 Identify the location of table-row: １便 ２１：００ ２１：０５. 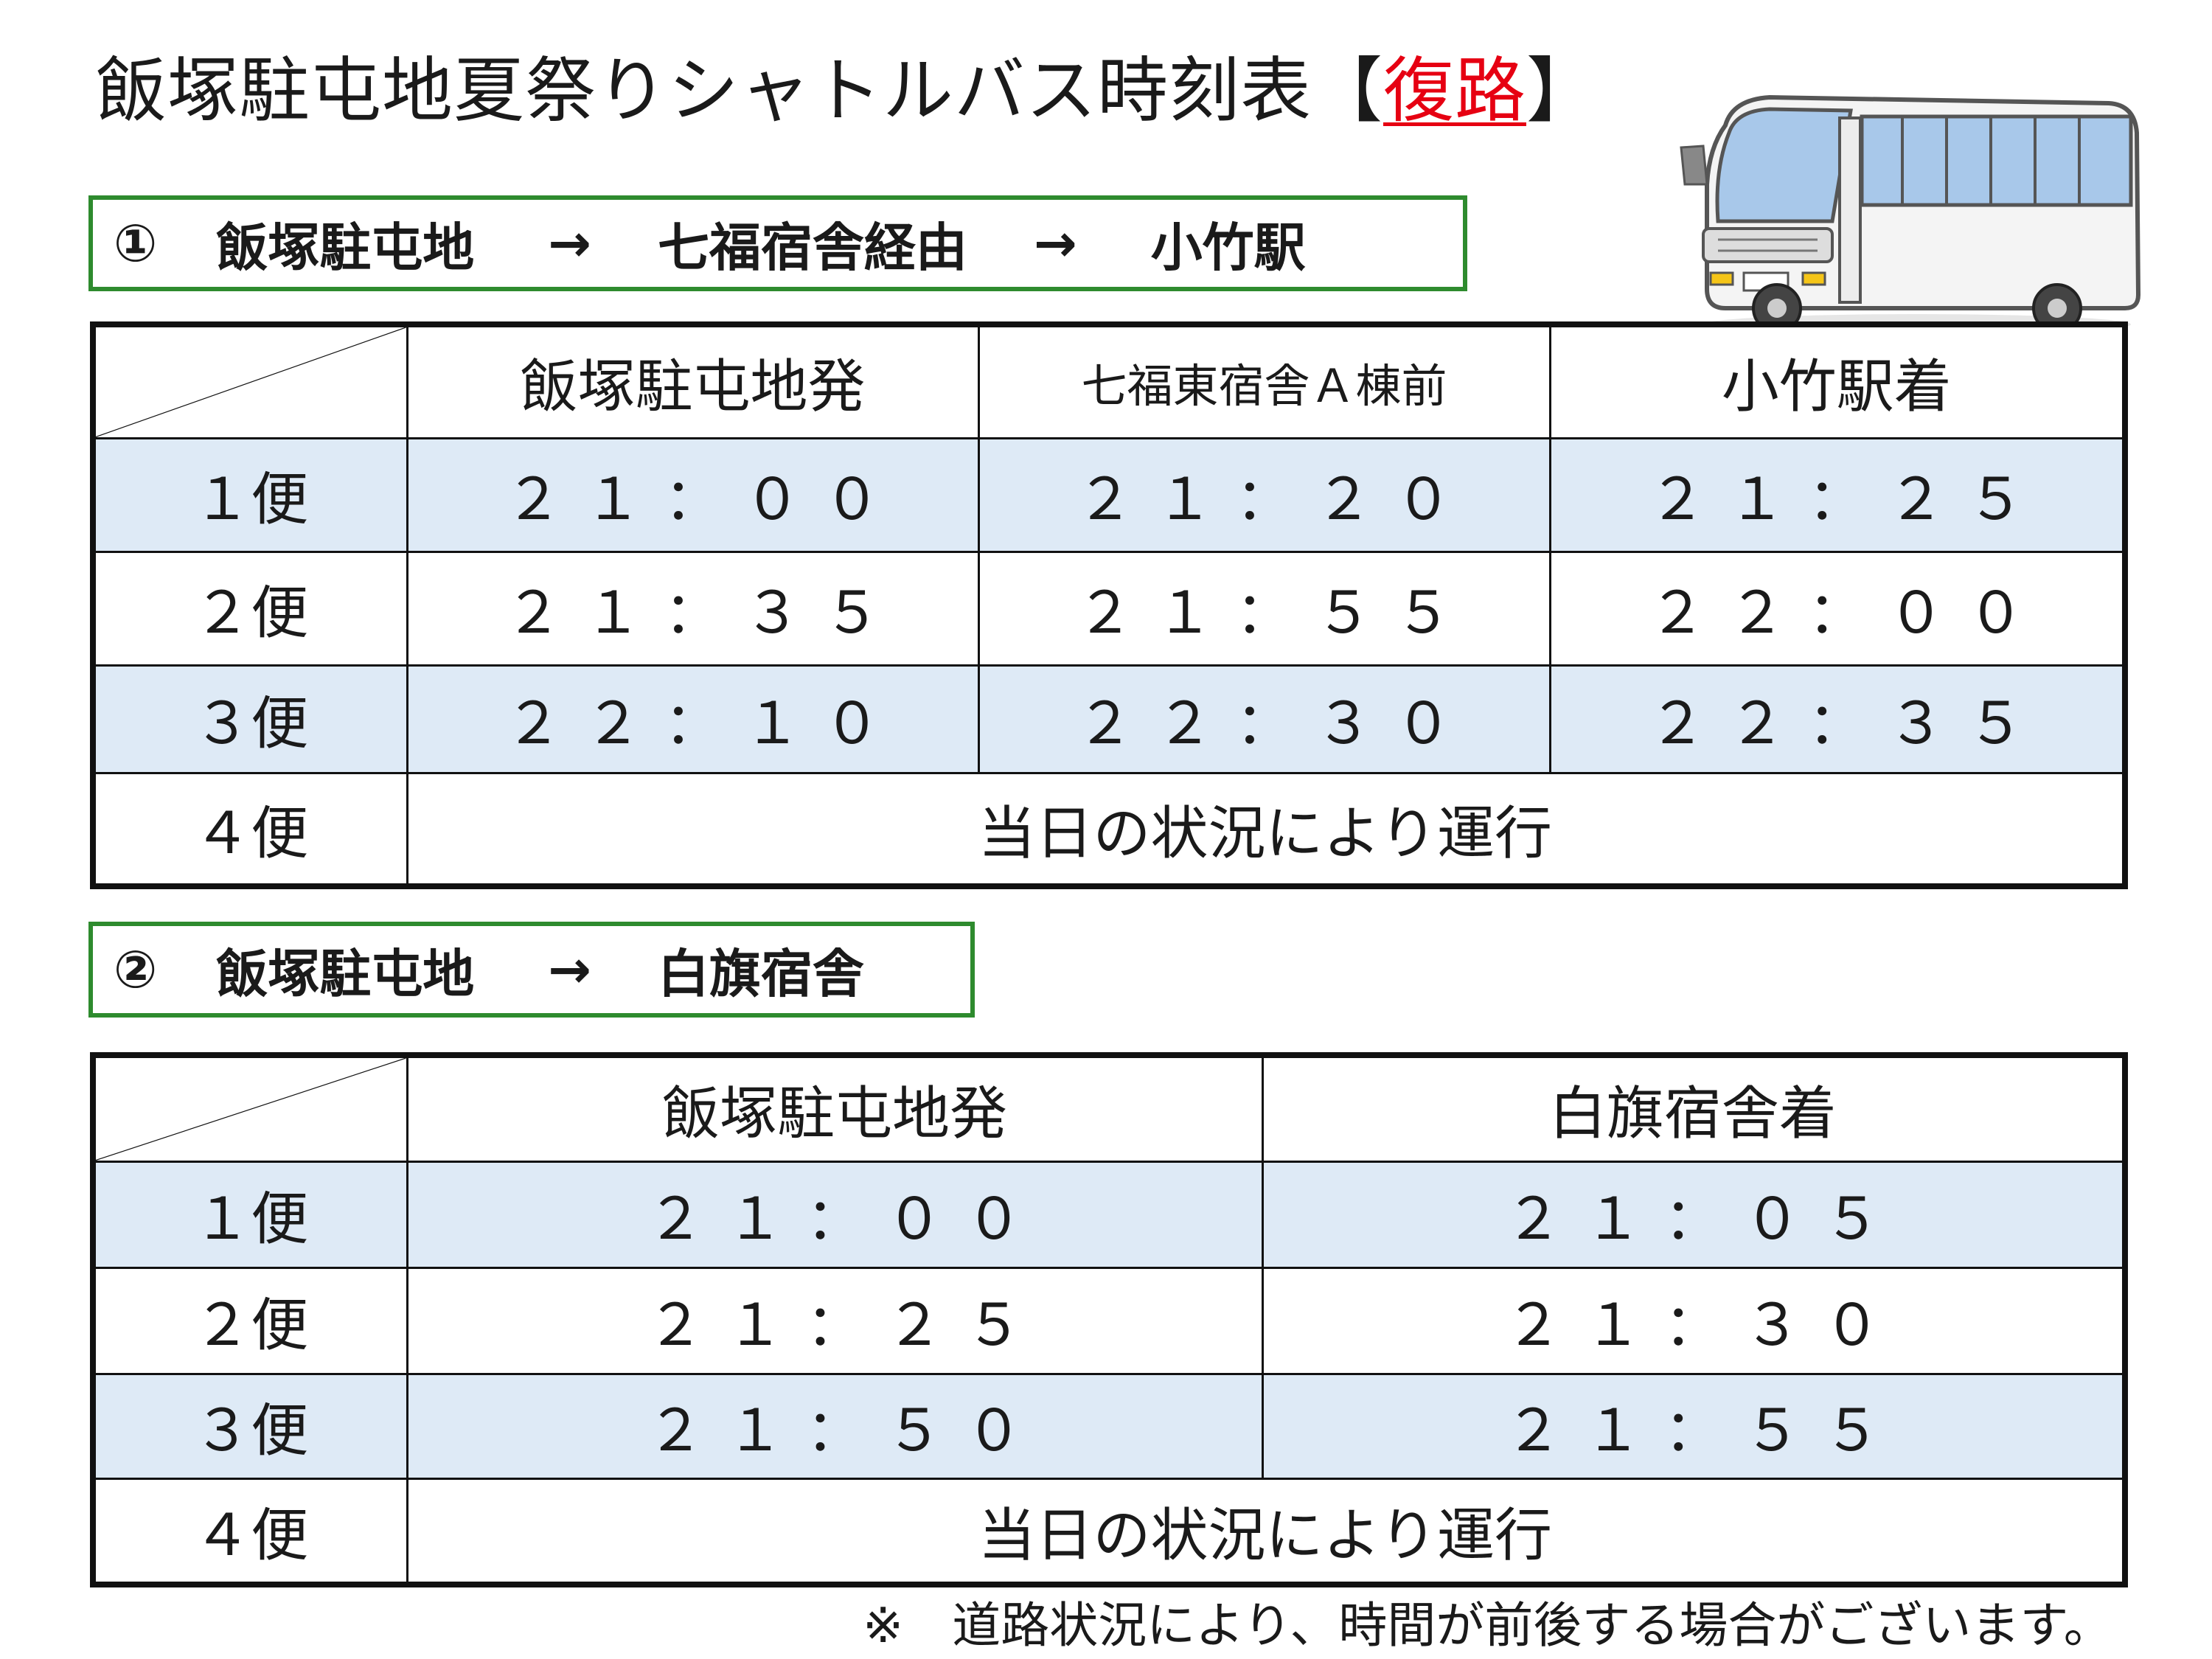
(1108, 1214).